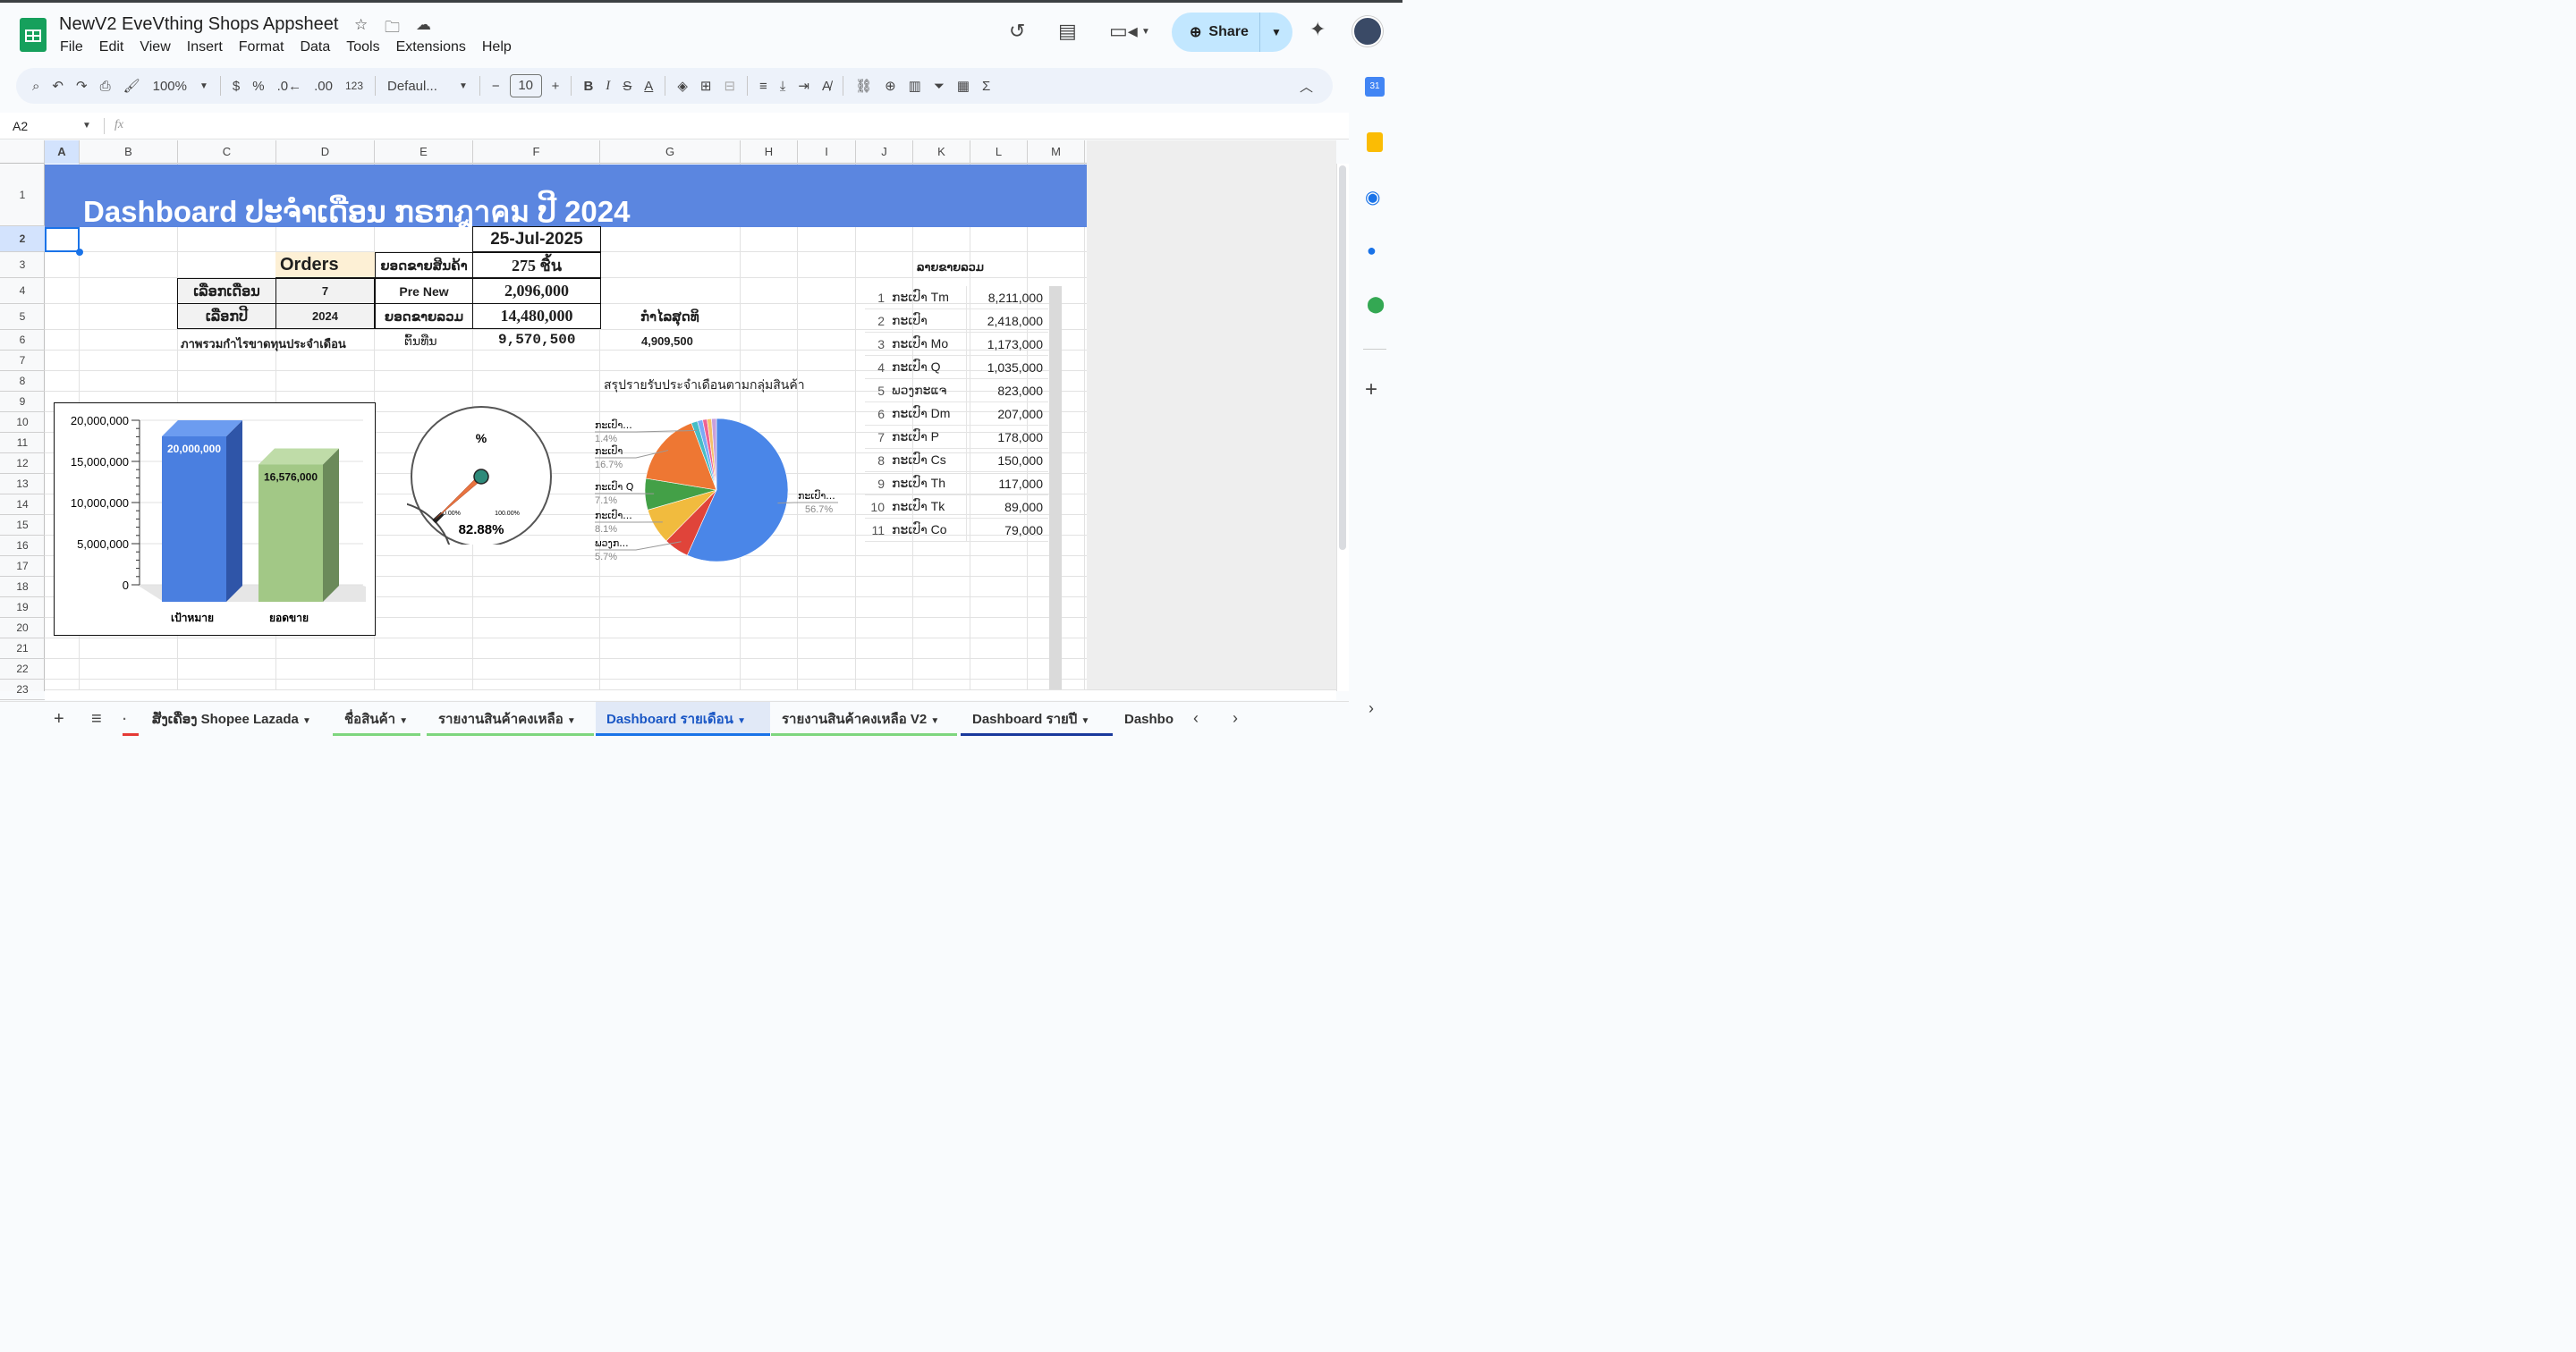 This screenshot has height=1352, width=2576. I want to click on ranking-row: 9 ກະເປົາ Th 117,000, so click(956, 483).